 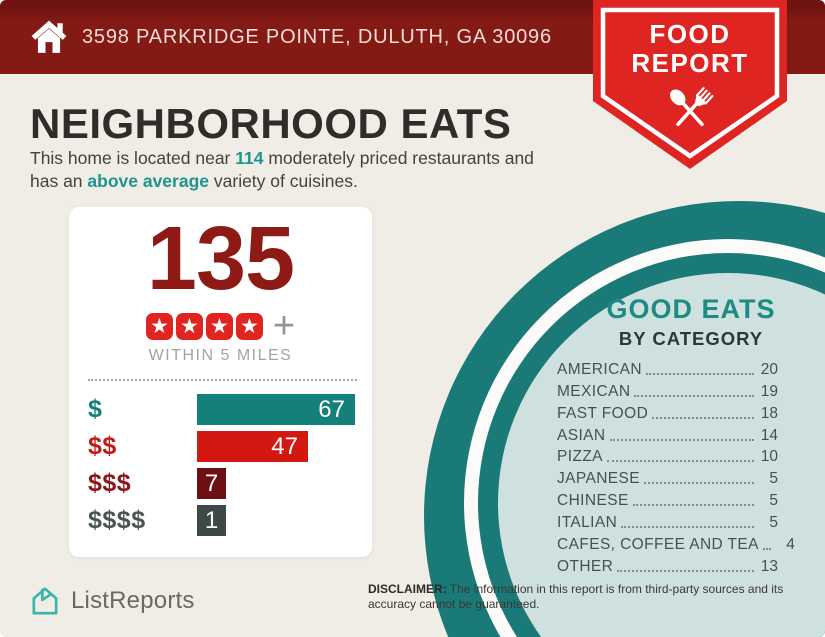 I want to click on price-bar-row: $$ 47, so click(x=222, y=446).